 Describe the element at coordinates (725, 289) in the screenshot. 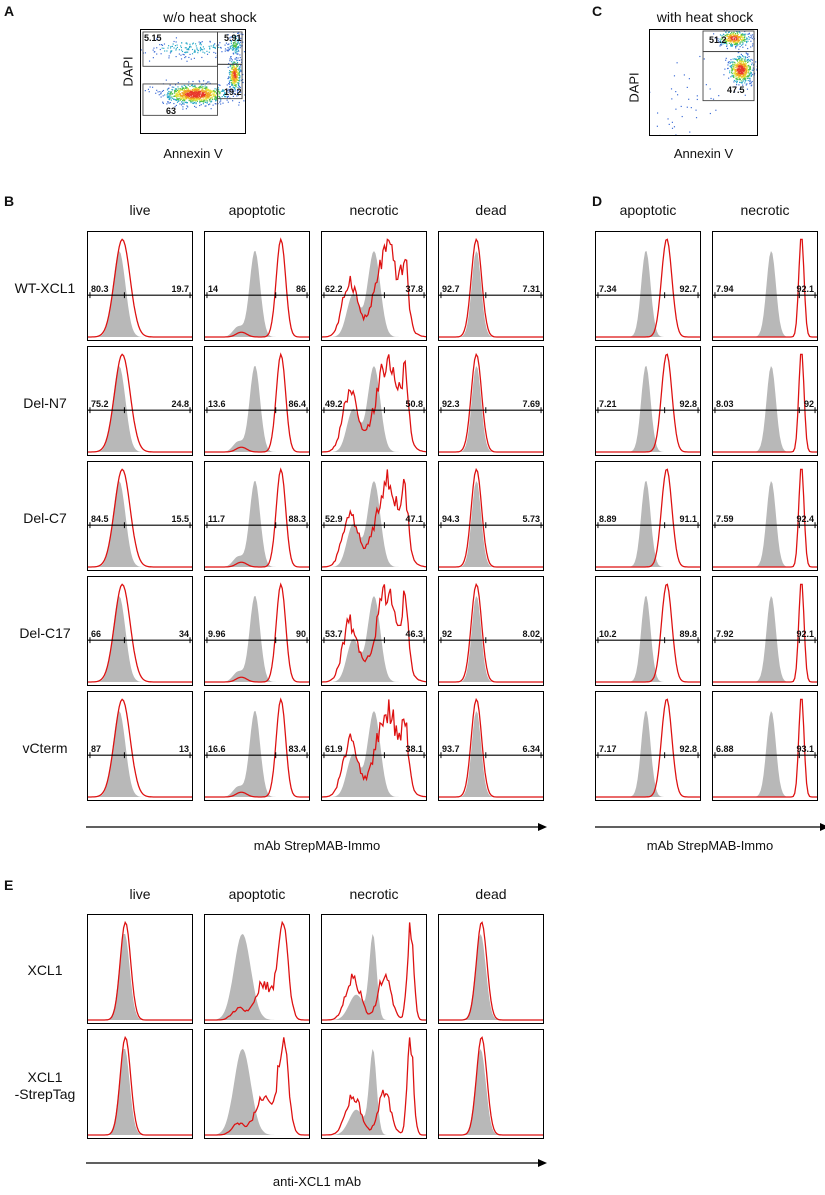

I see `gate-left-percent: 7.94` at that location.